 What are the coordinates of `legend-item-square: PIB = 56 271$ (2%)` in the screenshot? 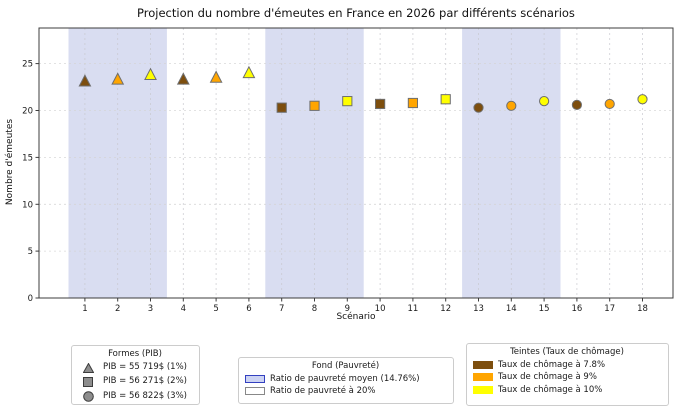 It's located at (135, 381).